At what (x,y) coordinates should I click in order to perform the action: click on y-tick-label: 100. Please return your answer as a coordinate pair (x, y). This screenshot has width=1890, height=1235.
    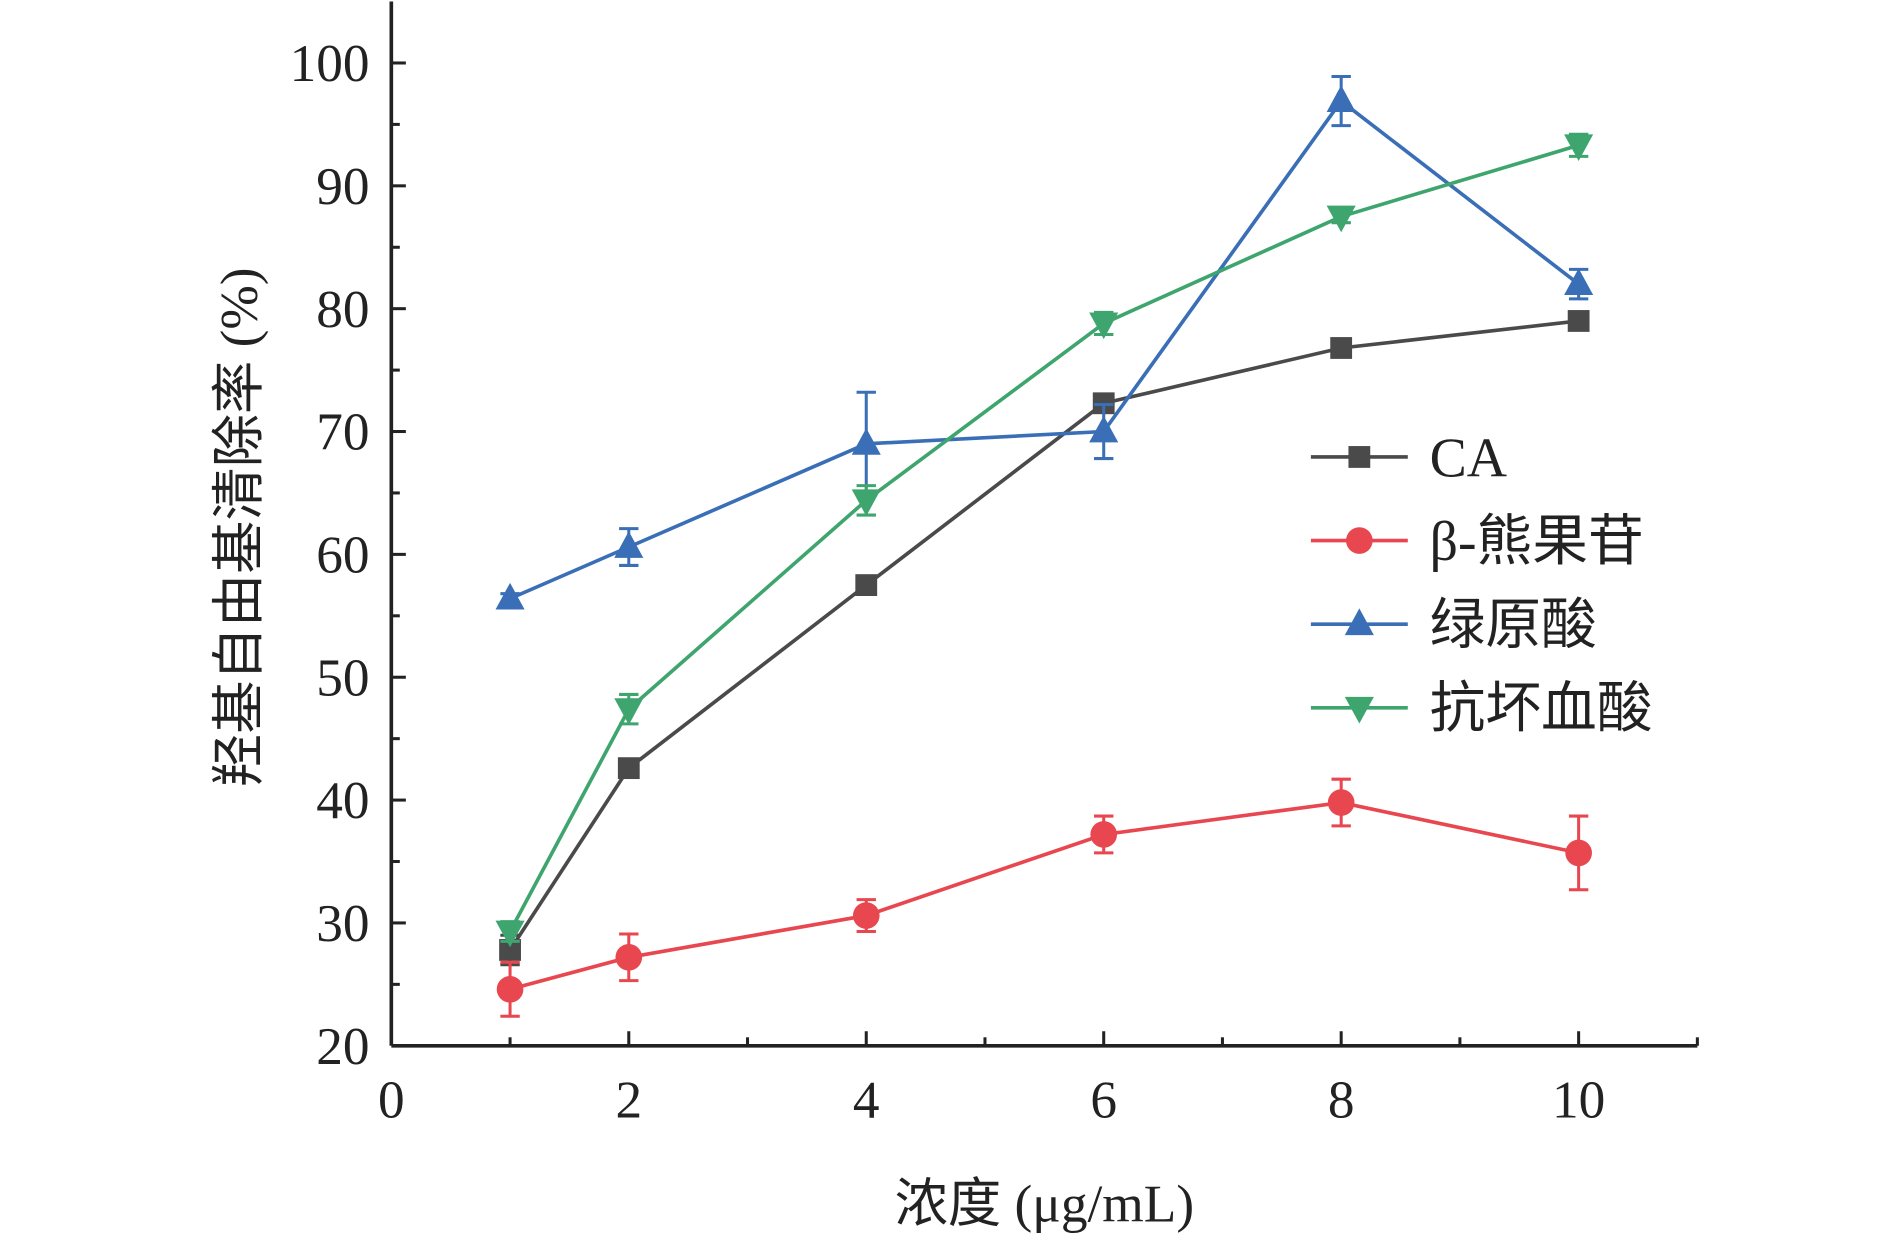
    Looking at the image, I should click on (330, 63).